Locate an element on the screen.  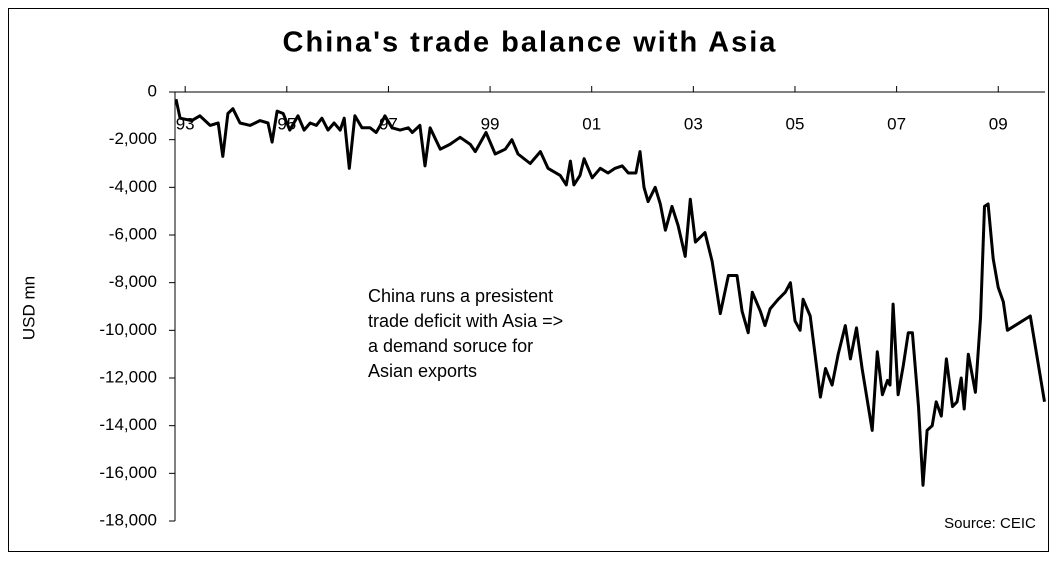
x-tick-label: 03 is located at coordinates (693, 123).